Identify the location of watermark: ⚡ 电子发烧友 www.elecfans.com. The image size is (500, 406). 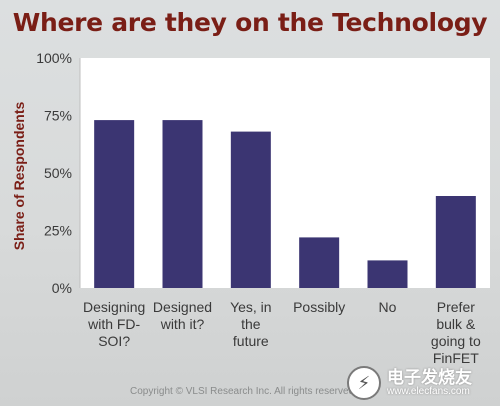
(409, 383).